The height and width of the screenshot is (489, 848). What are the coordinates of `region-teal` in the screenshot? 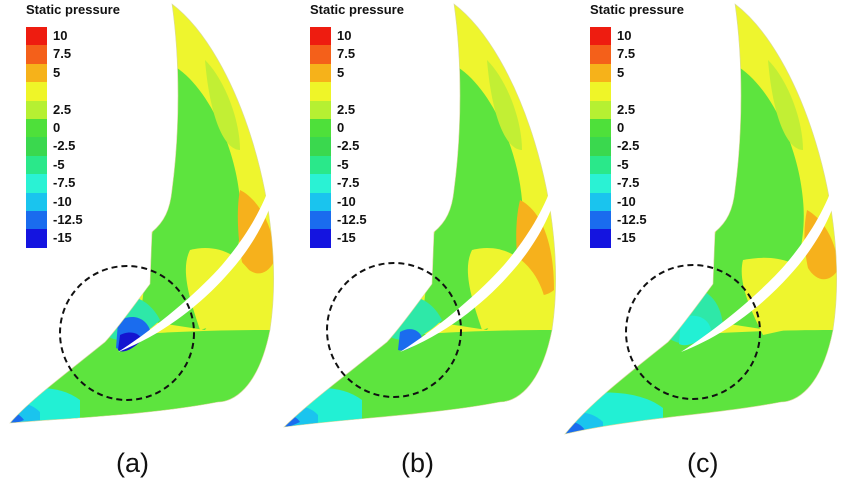 It's located at (614, 413).